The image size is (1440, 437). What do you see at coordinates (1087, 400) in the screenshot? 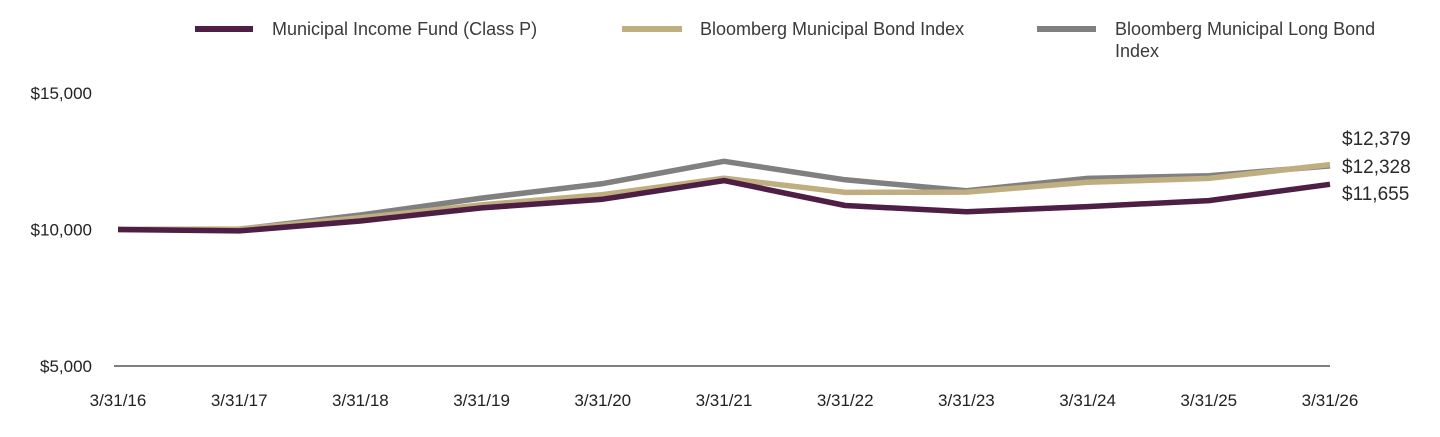
I see `x-tick-label: 3/31/24` at bounding box center [1087, 400].